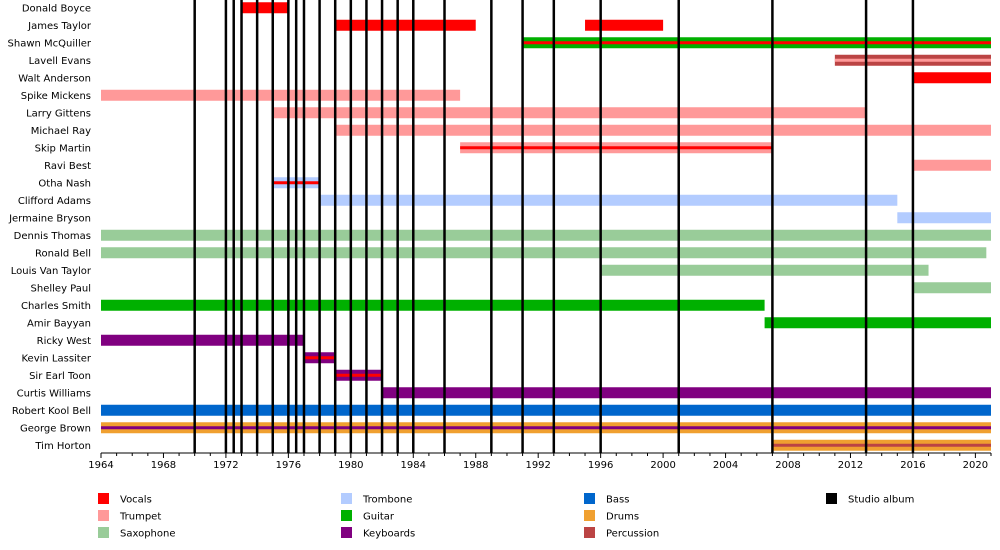 The image size is (1000, 550). I want to click on member-name: George Brown, so click(55, 428).